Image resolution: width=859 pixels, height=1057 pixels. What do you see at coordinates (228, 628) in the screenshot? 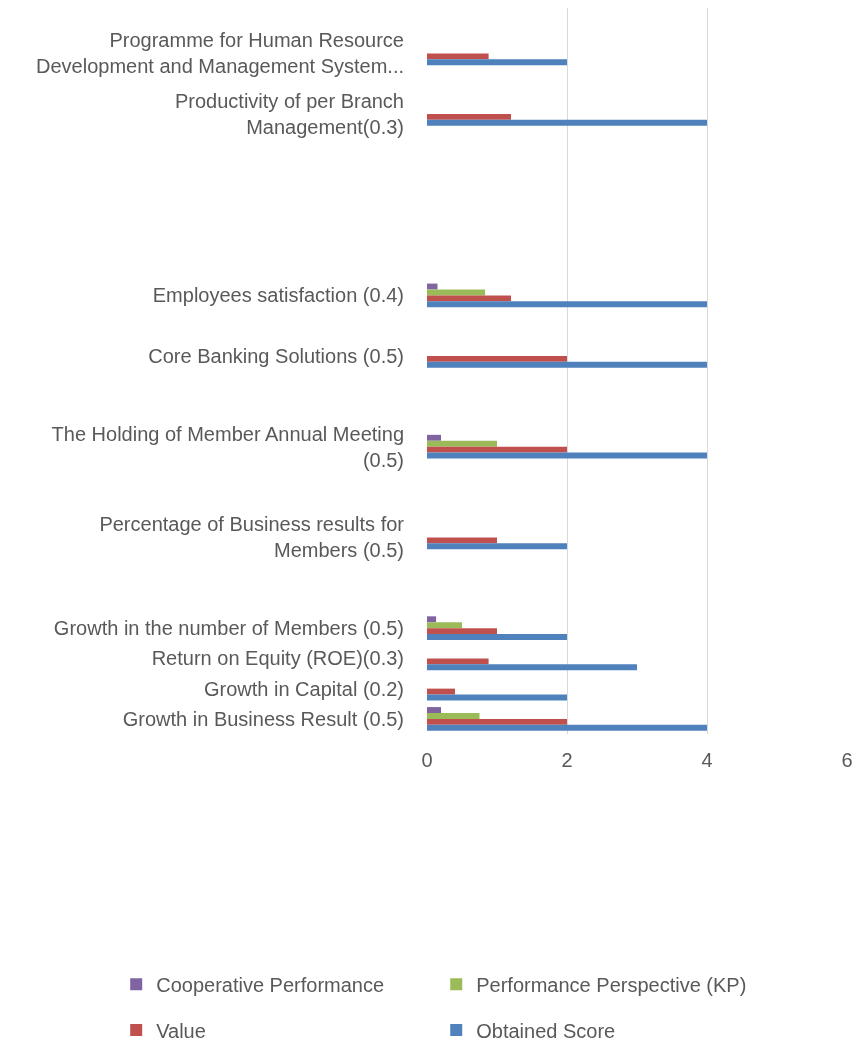
I see `y-tick-label: Growth in the number of Members (0.5)` at bounding box center [228, 628].